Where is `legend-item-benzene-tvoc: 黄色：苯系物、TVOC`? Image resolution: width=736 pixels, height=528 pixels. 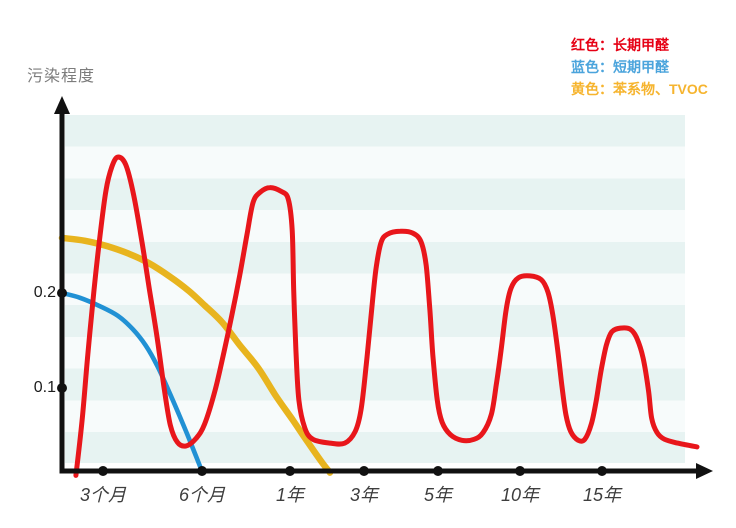
legend-item-benzene-tvoc: 黄色：苯系物、TVOC is located at coordinates (639, 89).